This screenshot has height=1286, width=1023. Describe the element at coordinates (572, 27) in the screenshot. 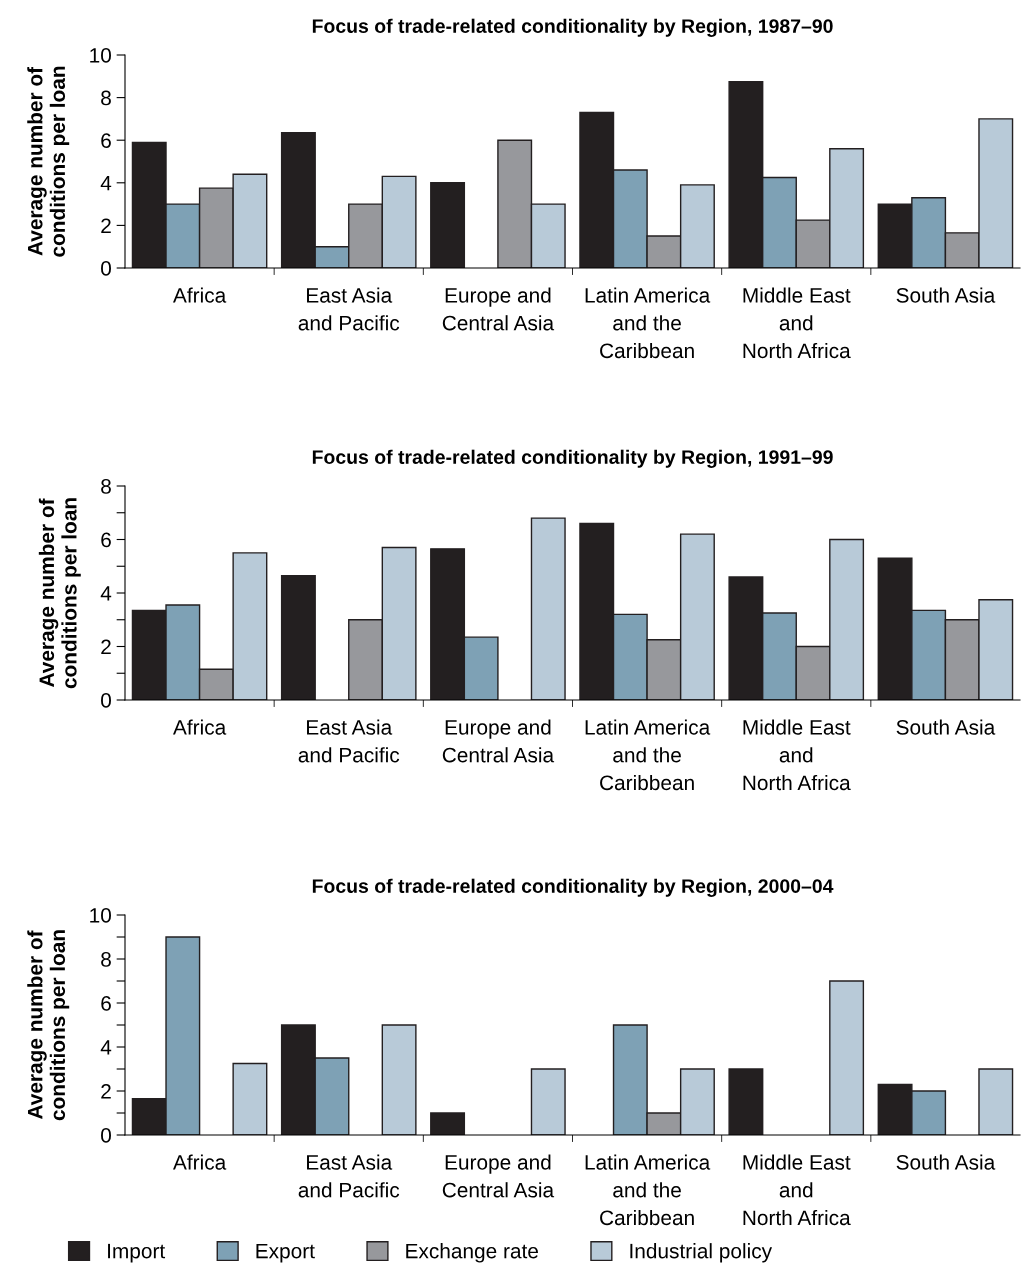

I see `chart-title: Focus of trade-related conditionality by Region, 1987–90` at that location.